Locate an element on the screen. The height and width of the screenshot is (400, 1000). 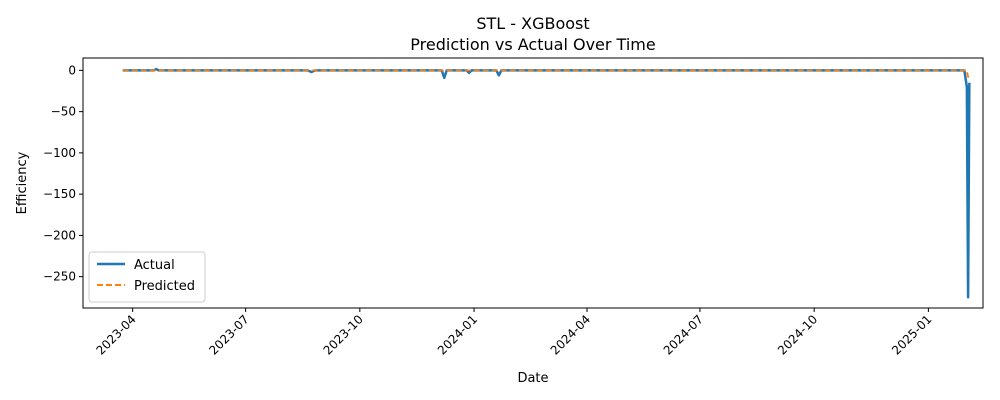
y-tick-label: 0 is located at coordinates (72, 70).